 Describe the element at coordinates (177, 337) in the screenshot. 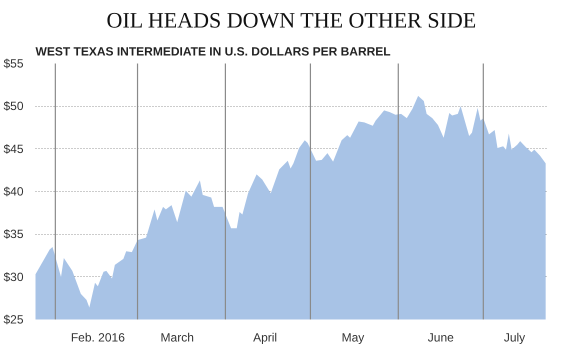

I see `x-tick-label: March` at that location.